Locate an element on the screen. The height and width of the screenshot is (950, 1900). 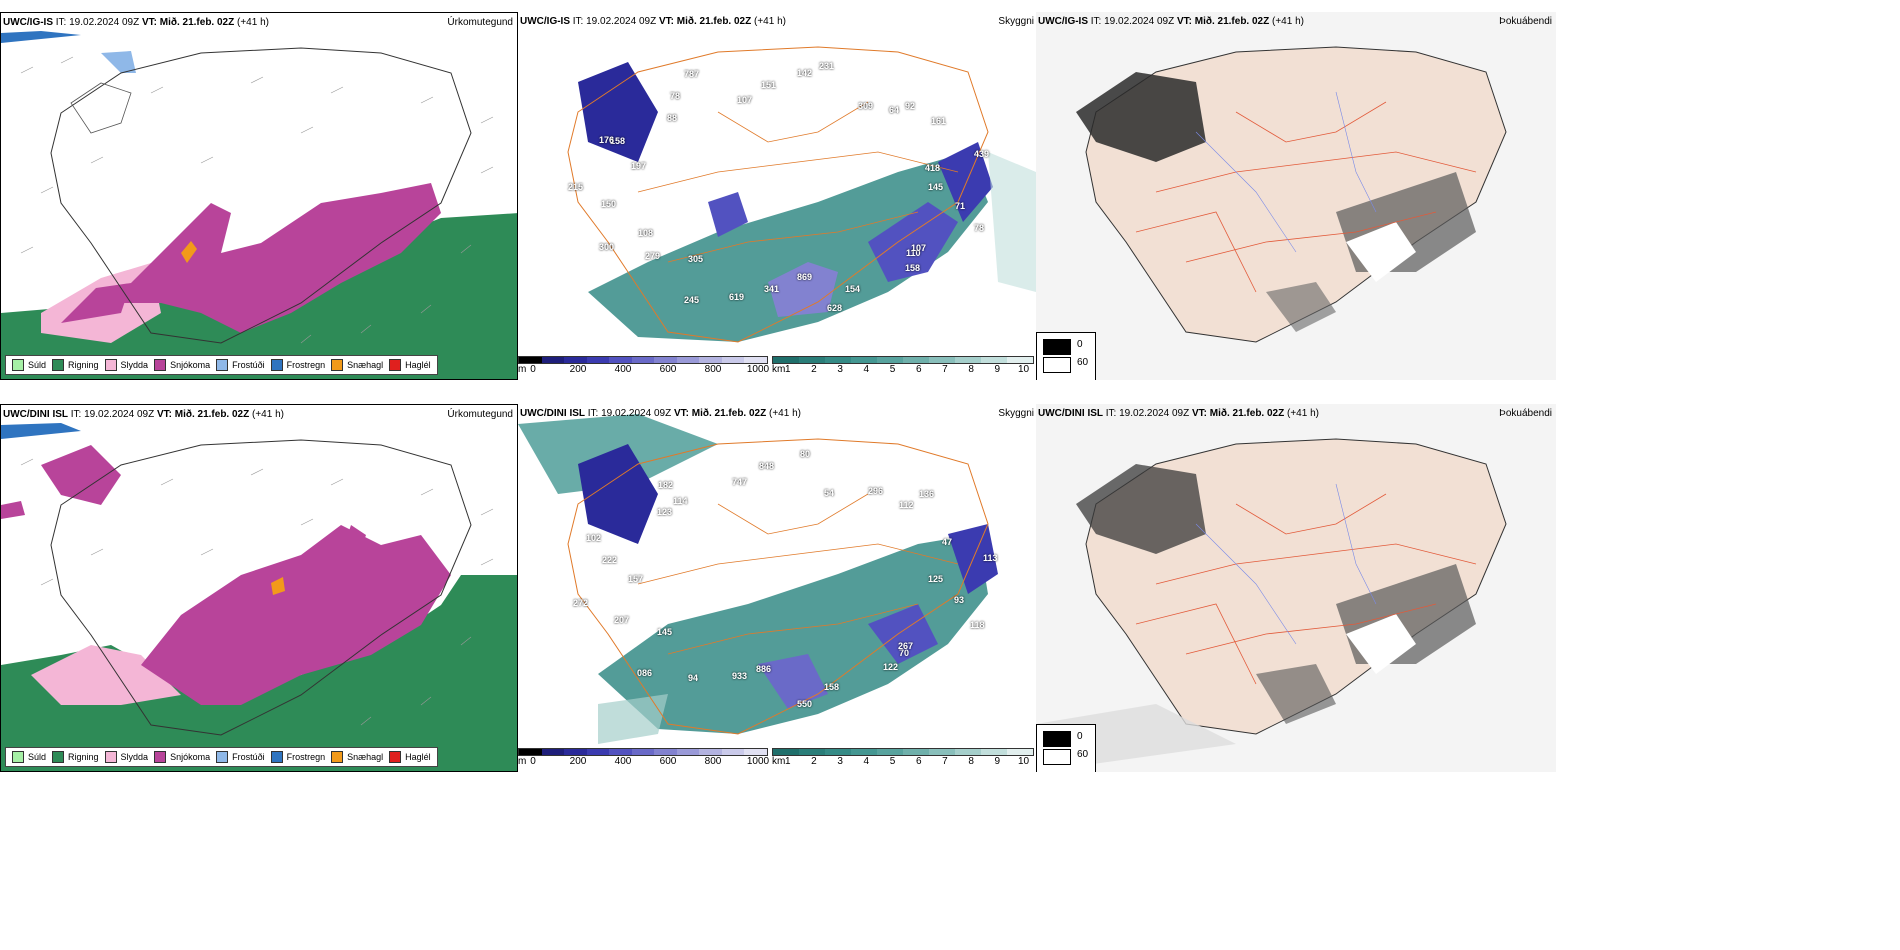
snow-depth-label: 197 is located at coordinates (639, 166).